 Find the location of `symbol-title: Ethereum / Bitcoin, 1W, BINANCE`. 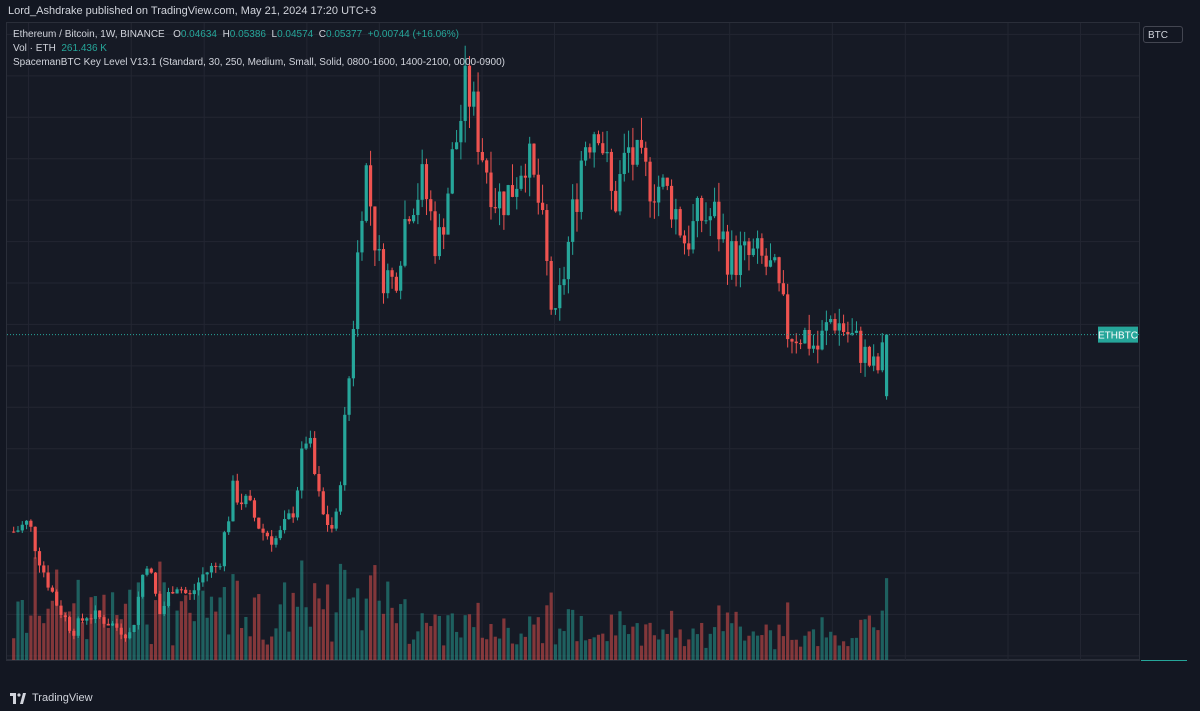

symbol-title: Ethereum / Bitcoin, 1W, BINANCE is located at coordinates (89, 34).